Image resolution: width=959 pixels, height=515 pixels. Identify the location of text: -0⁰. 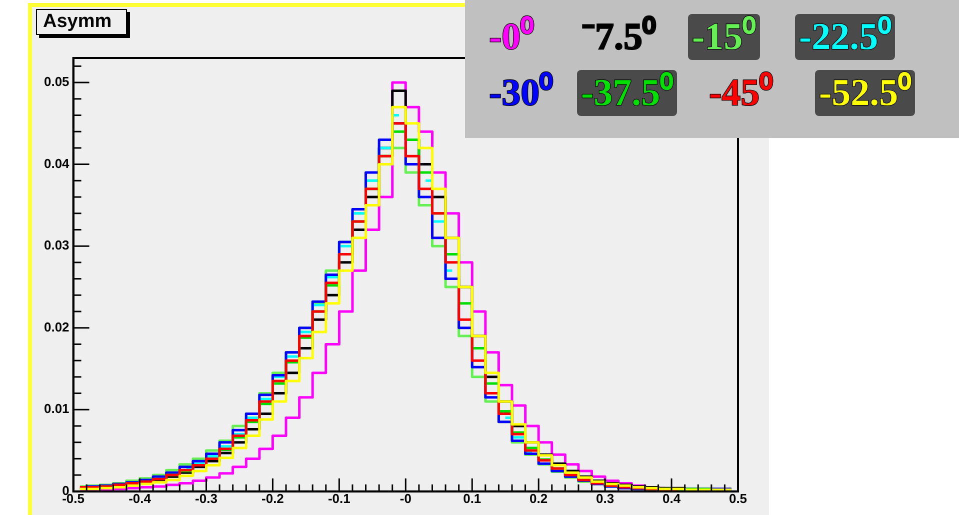
(511, 37).